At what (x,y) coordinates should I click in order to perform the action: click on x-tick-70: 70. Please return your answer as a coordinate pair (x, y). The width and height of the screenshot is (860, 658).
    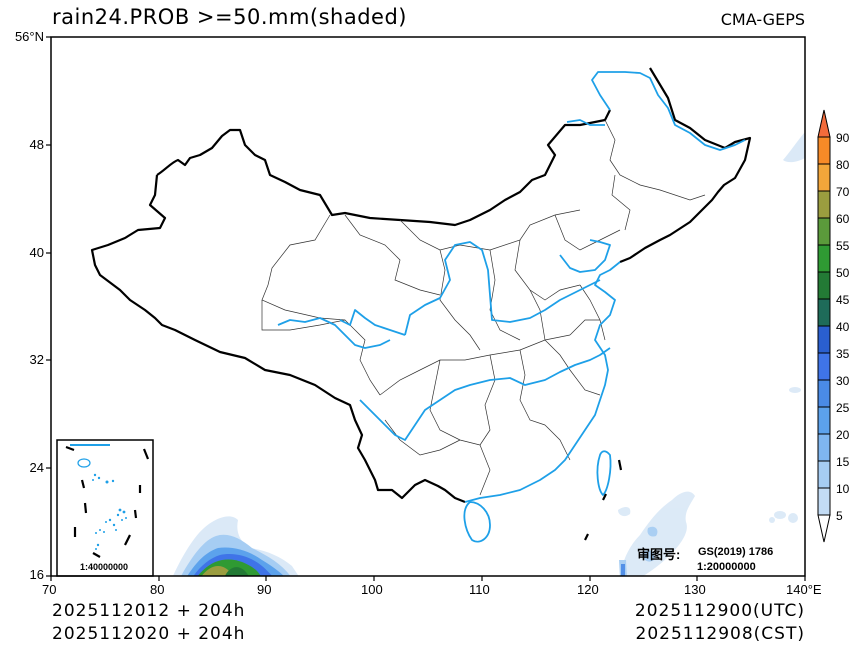
    Looking at the image, I should click on (49, 589).